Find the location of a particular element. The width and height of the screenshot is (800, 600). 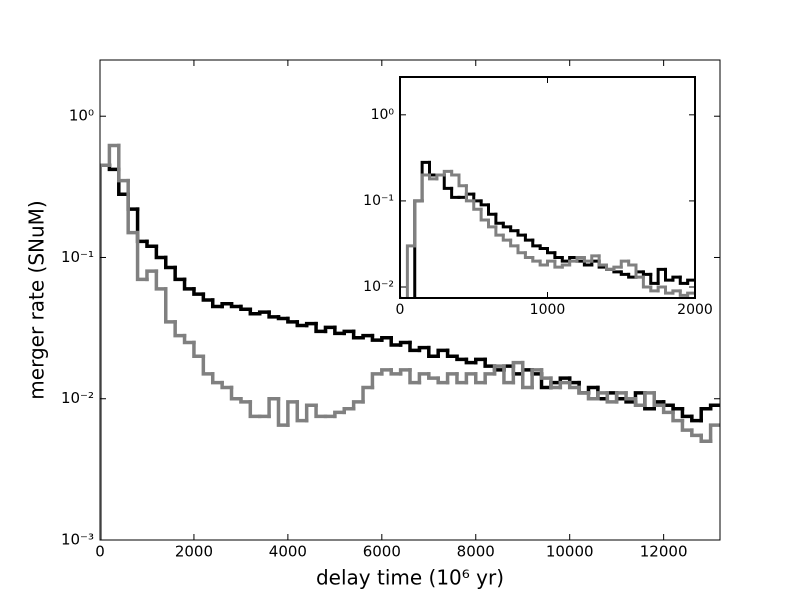

y-tick-label: 10⁻² is located at coordinates (77, 398).